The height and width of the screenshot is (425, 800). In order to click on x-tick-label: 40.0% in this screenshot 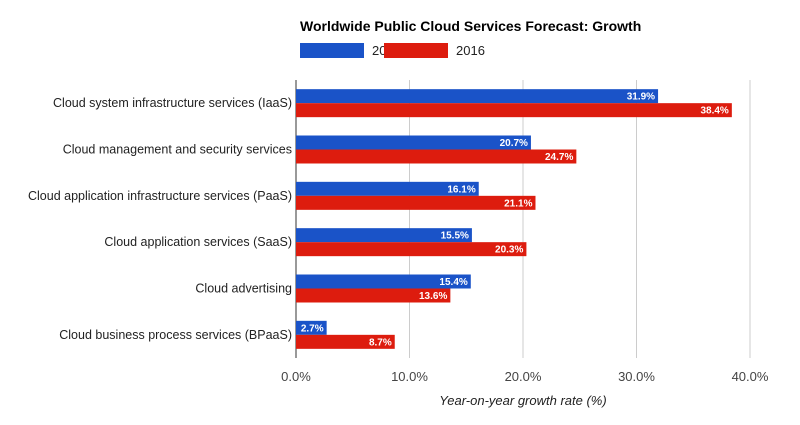, I will do `click(750, 376)`.